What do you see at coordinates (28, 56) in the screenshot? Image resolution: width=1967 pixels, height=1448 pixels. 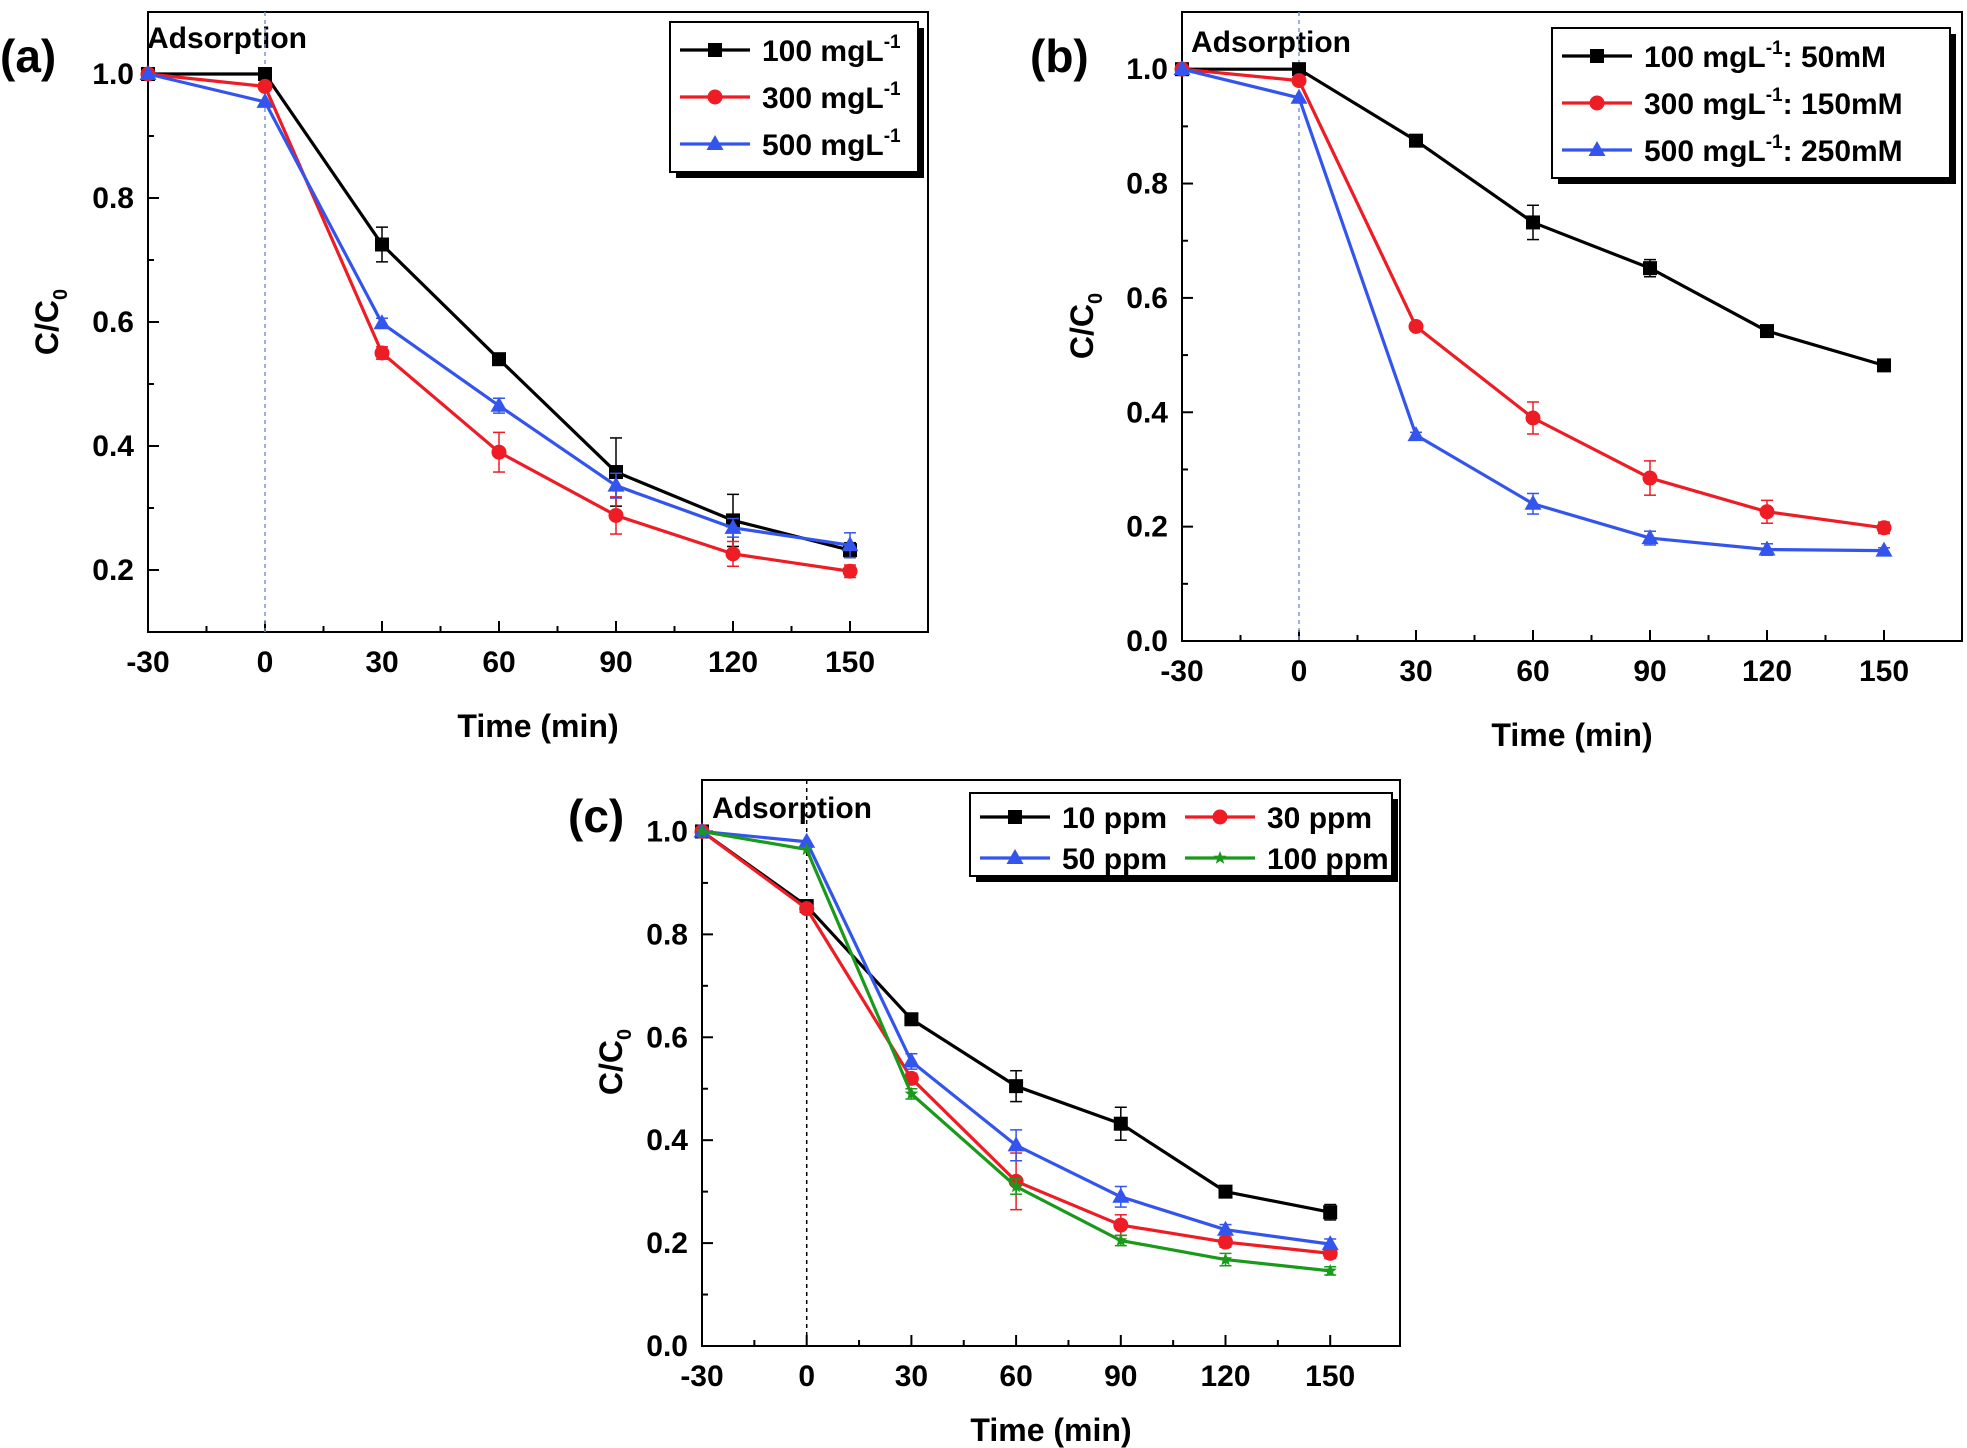 I see `panel-label: (a)` at bounding box center [28, 56].